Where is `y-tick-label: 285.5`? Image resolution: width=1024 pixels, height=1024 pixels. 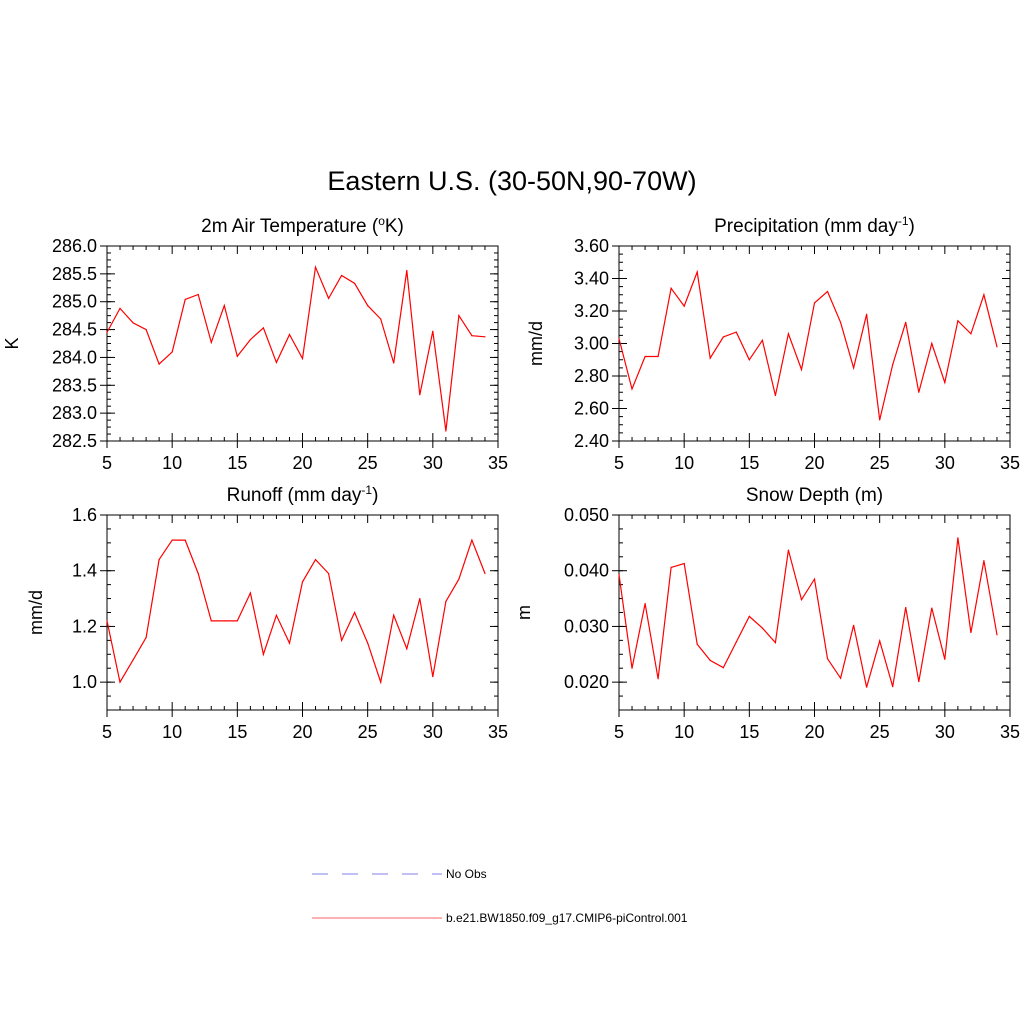 y-tick-label: 285.5 is located at coordinates (74, 274).